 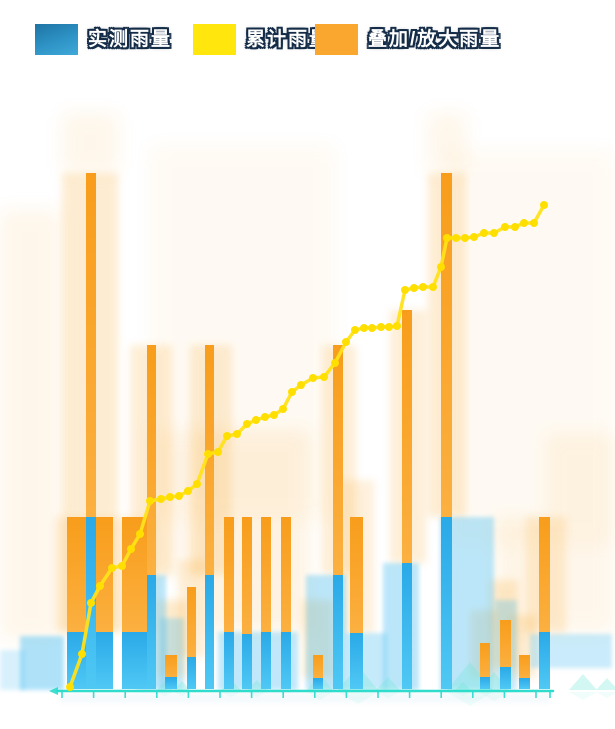 I want to click on legend-item-cumulative: 累计雨量, so click(x=261, y=39).